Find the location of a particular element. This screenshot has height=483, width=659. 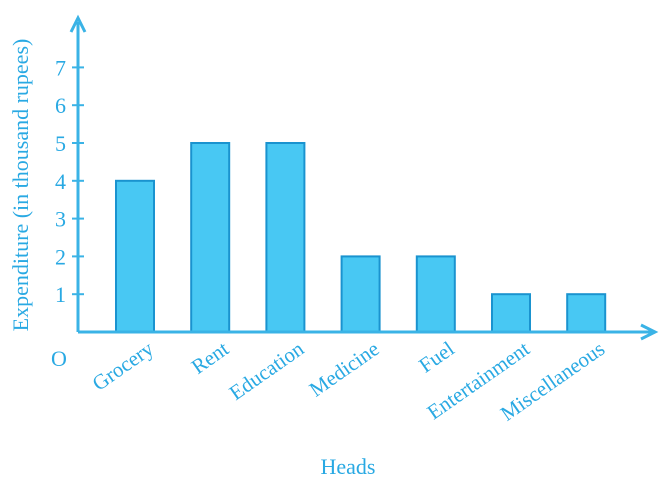

bar-miscellaneous is located at coordinates (586, 313).